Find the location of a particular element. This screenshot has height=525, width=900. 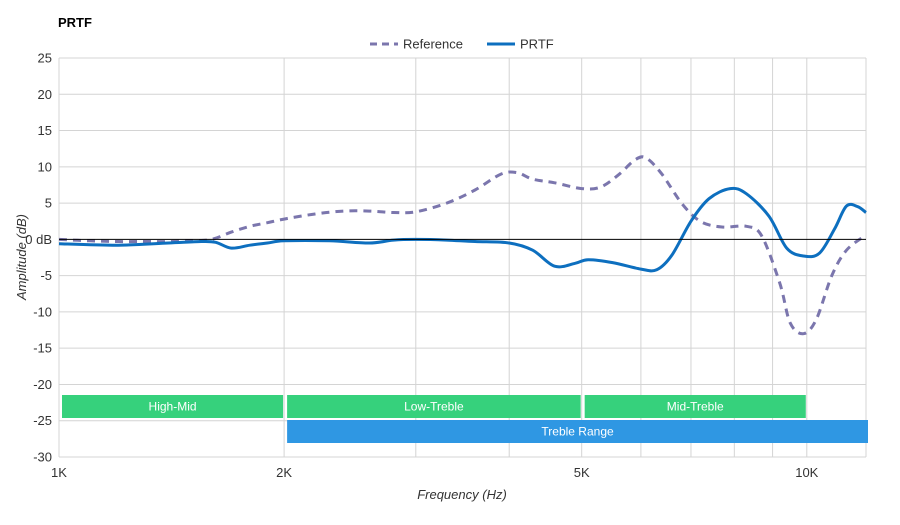

band-low-treble is located at coordinates (434, 406).